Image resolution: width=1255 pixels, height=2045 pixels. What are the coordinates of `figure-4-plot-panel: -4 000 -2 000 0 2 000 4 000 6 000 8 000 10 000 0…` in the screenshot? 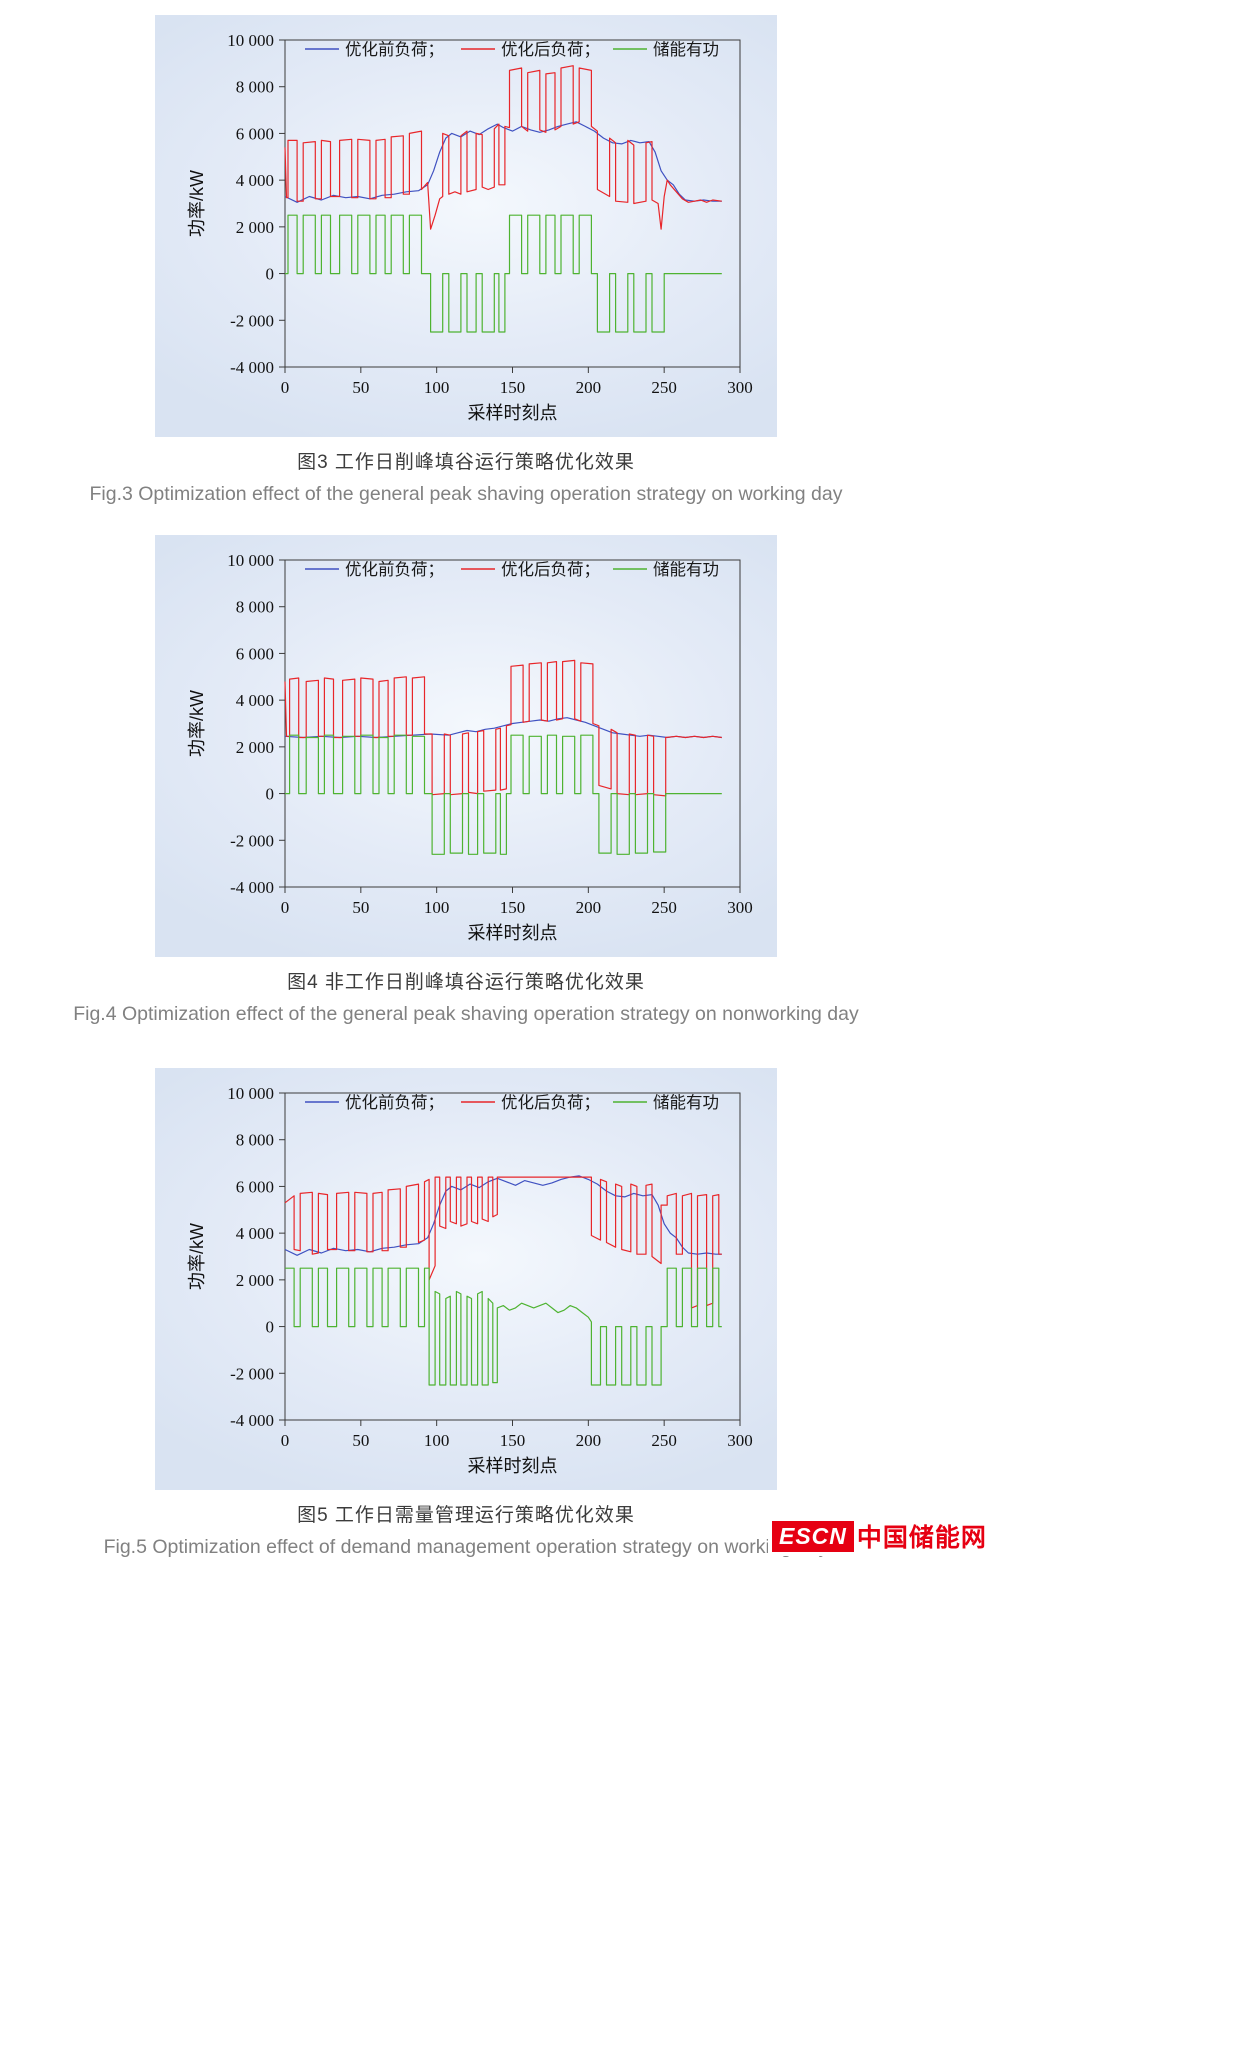 It's located at (466, 746).